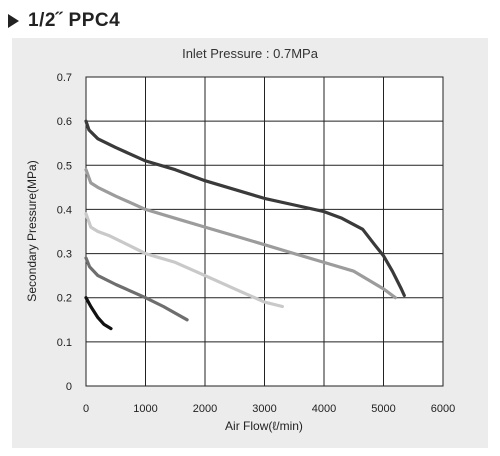 The image size is (500, 456). What do you see at coordinates (64, 299) in the screenshot?
I see `y-tick-label: 0.2` at bounding box center [64, 299].